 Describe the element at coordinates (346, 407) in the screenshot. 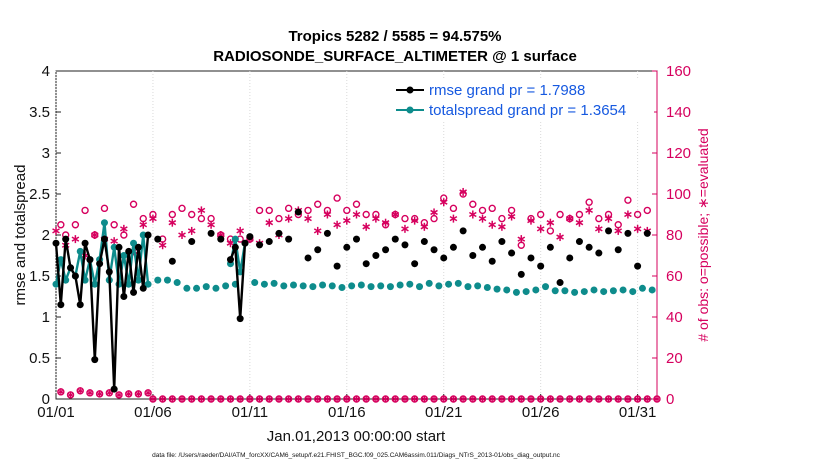

I see `x-axis-ticks: 01/01 01/06 01/11 01/16 01/21 01/26 01/31` at that location.